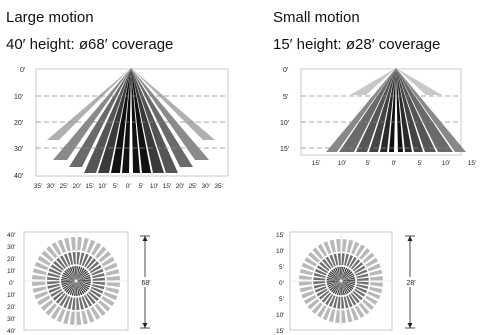 The width and height of the screenshot is (490, 335). I want to click on large-top-coverage-disk, so click(76, 281).